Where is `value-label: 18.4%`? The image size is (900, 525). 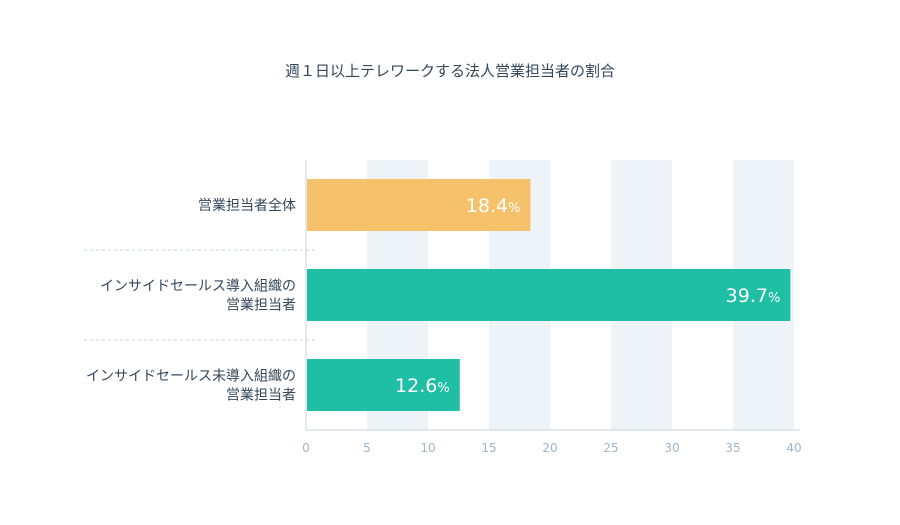
value-label: 18.4% is located at coordinates (493, 206).